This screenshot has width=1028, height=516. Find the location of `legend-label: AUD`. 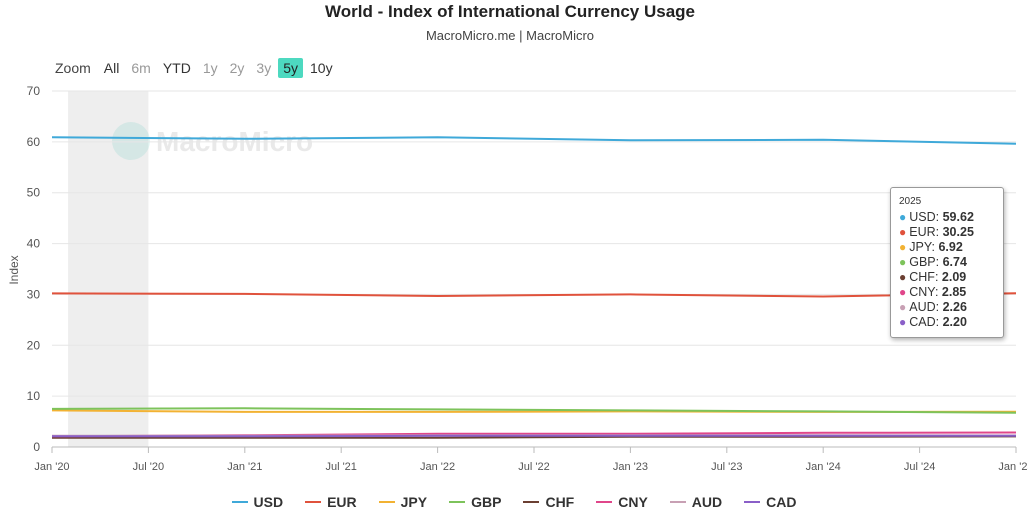

legend-label: AUD is located at coordinates (707, 502).